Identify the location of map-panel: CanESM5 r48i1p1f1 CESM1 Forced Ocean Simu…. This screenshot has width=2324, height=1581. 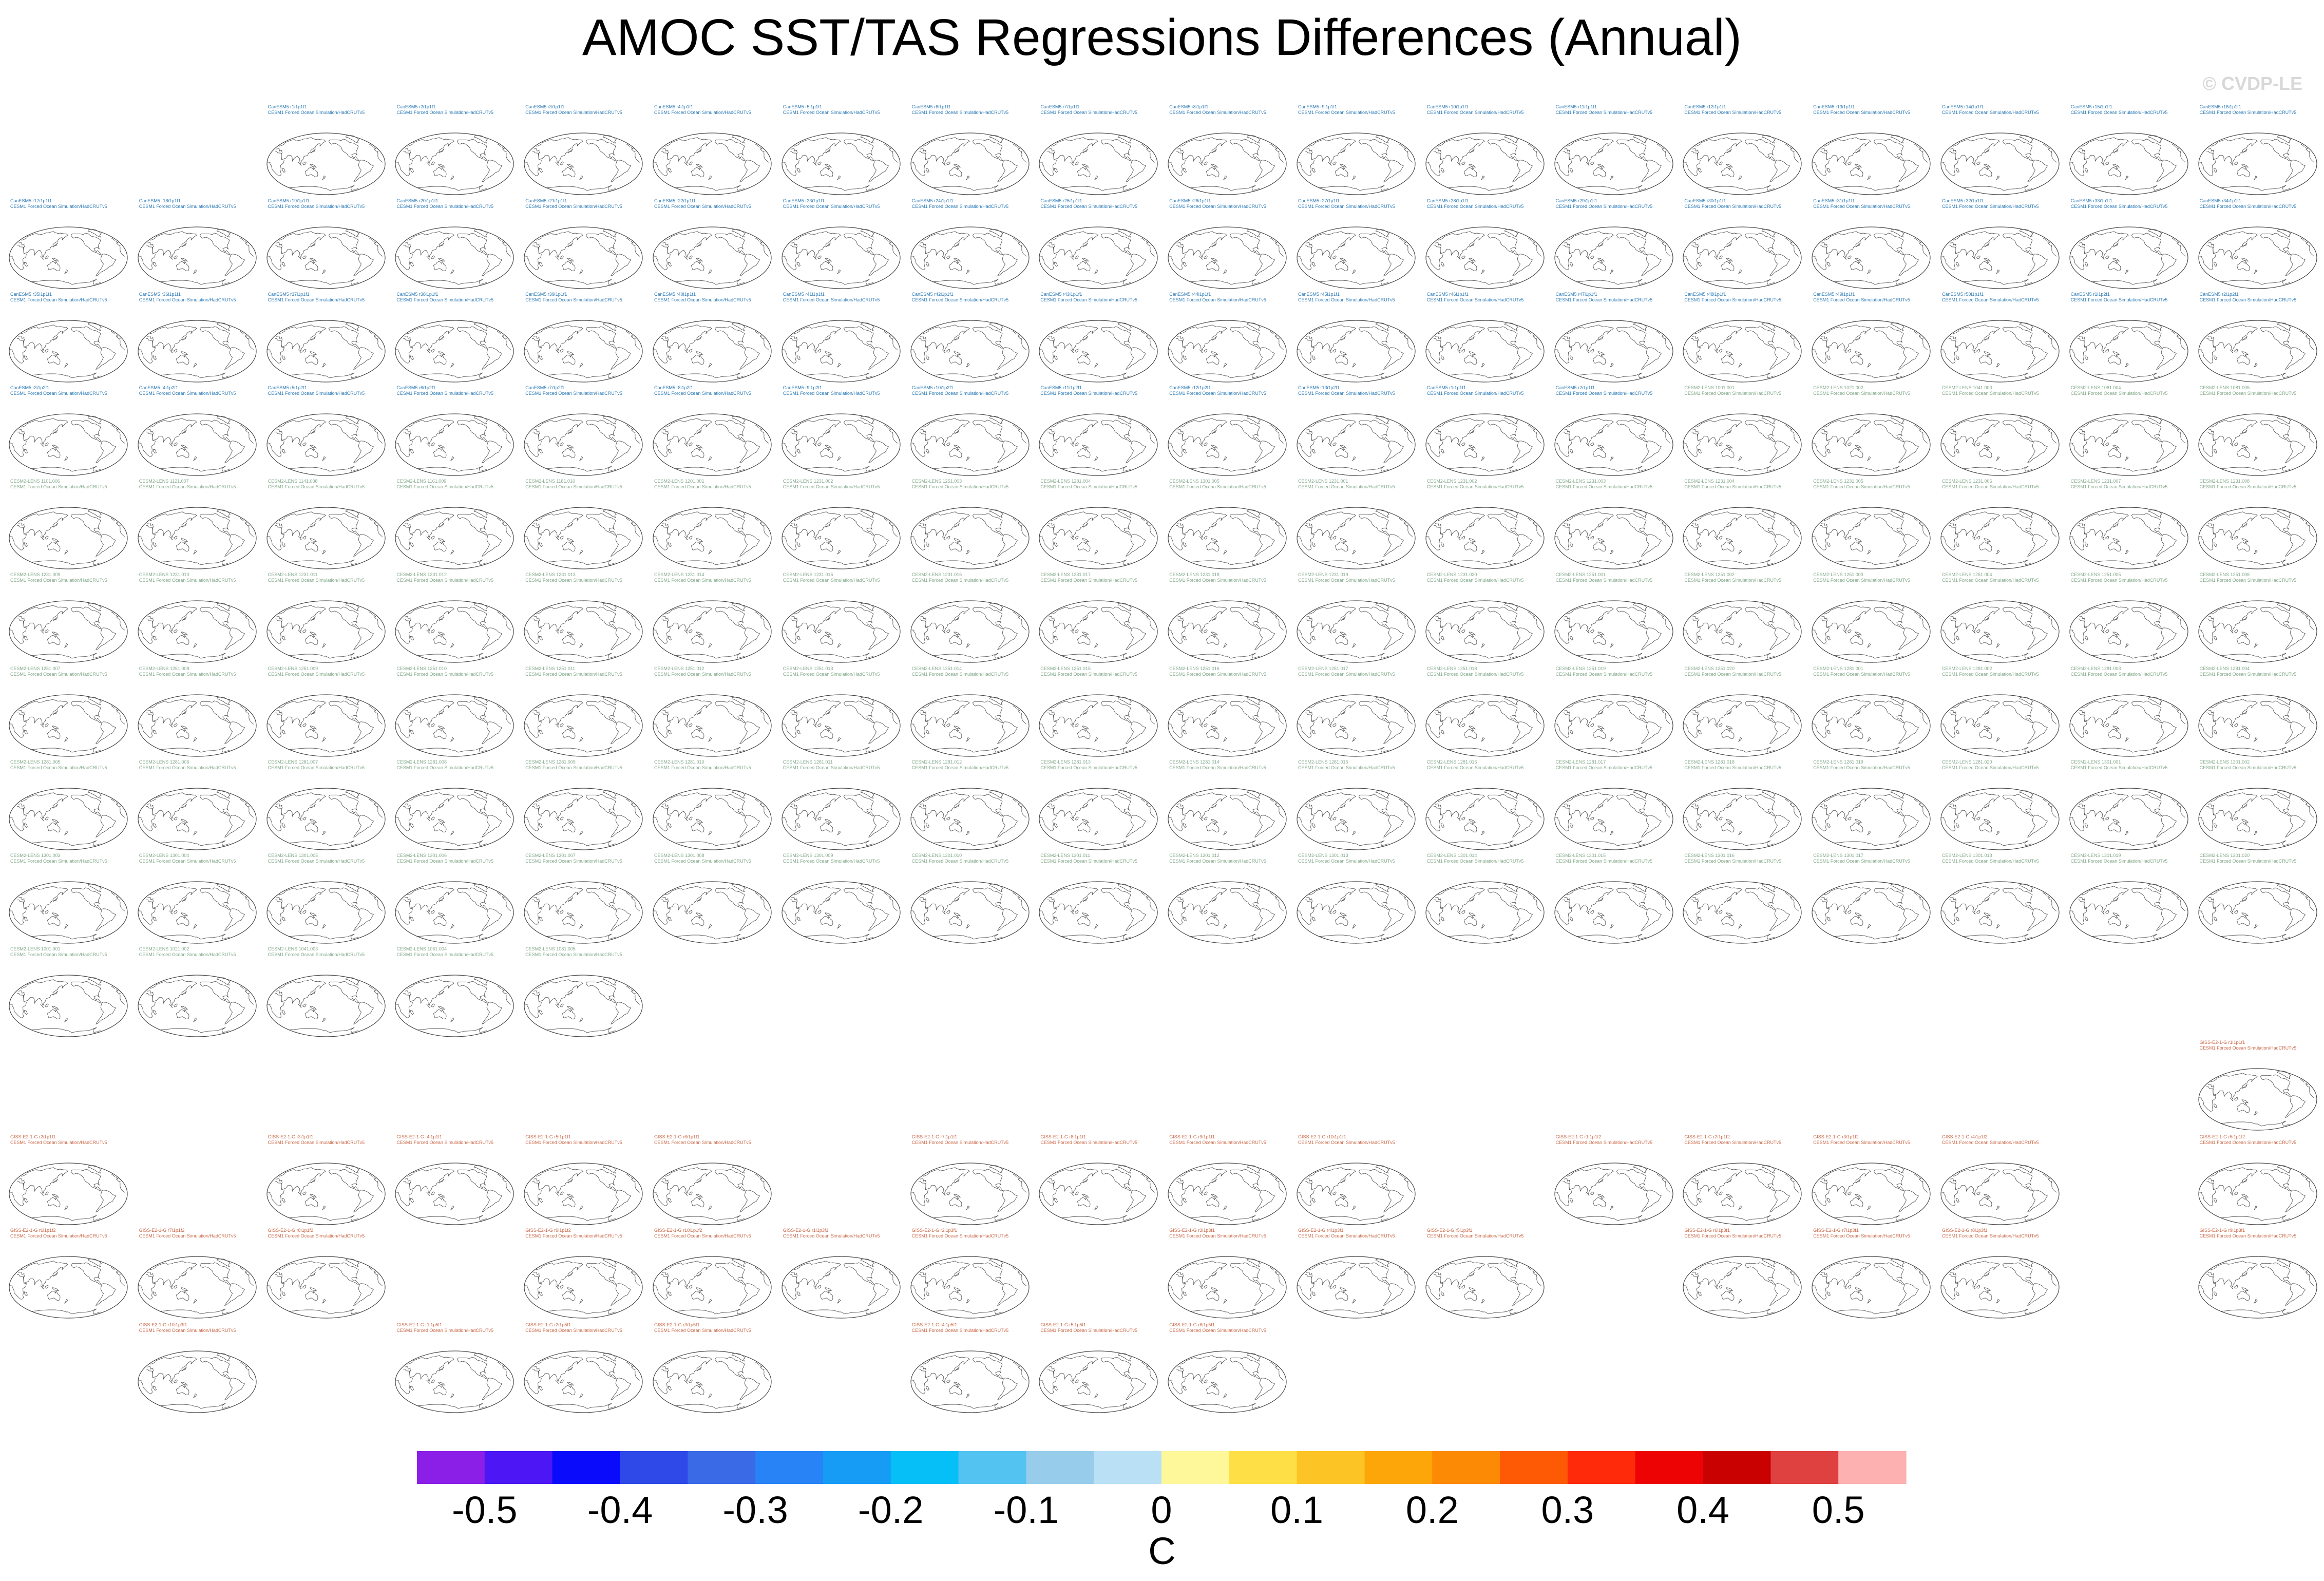
(1742, 338).